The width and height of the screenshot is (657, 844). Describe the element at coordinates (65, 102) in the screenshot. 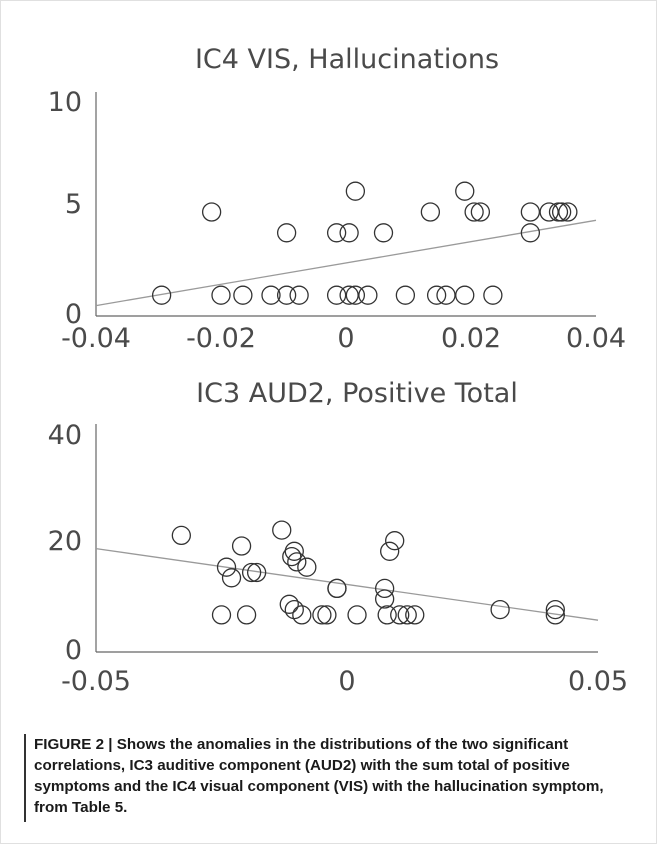

I see `y-tick-label: 10` at that location.